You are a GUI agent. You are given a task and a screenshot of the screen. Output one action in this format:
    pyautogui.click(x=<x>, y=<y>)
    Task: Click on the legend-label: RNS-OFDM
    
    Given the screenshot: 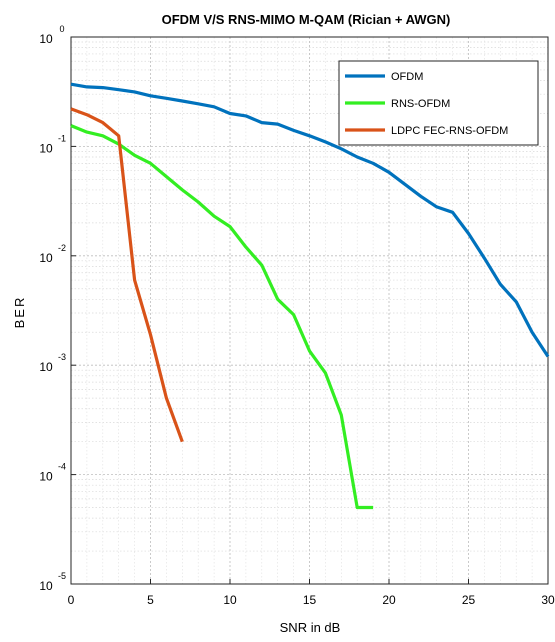 What is the action you would take?
    pyautogui.click(x=420, y=104)
    